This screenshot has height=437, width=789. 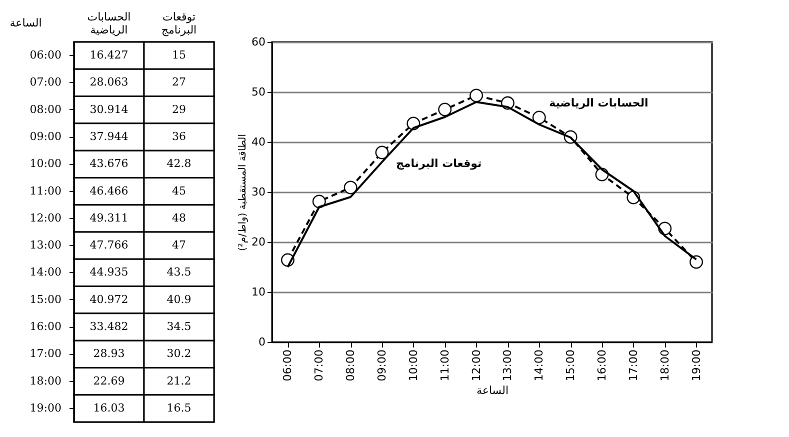 I want to click on data-label: 36, so click(x=179, y=136).